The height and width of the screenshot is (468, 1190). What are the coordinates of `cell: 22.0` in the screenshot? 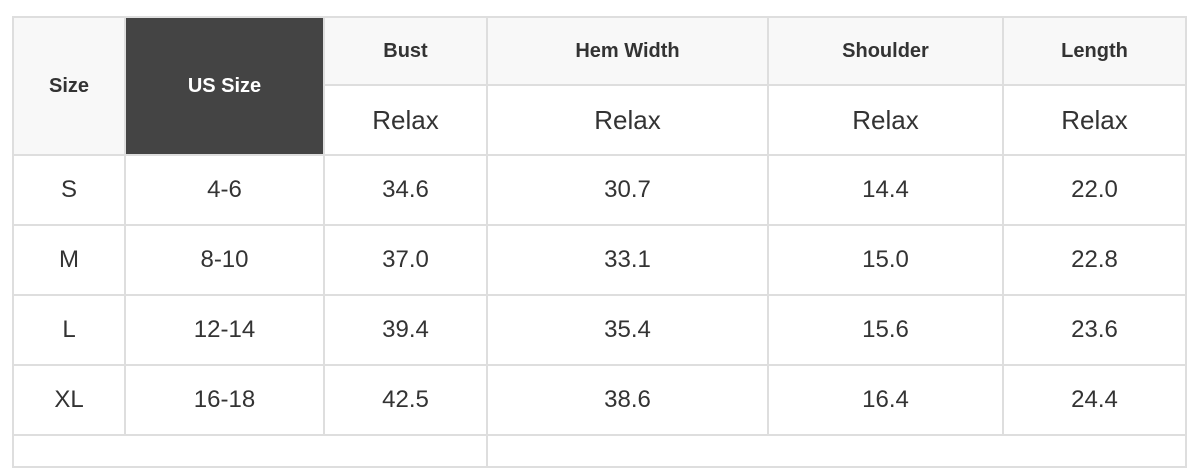 It's located at (1094, 190).